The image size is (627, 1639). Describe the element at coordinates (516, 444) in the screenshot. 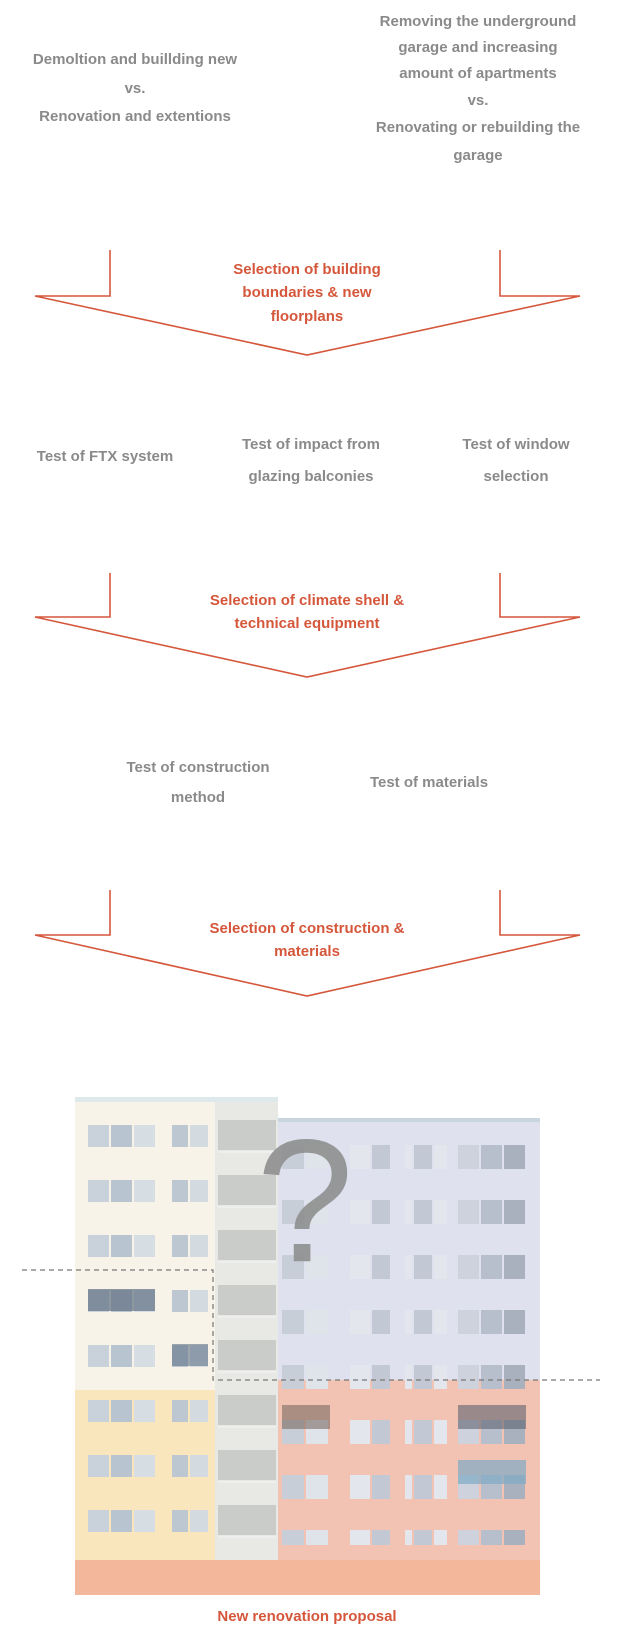

I see `option-text: Test of window` at that location.